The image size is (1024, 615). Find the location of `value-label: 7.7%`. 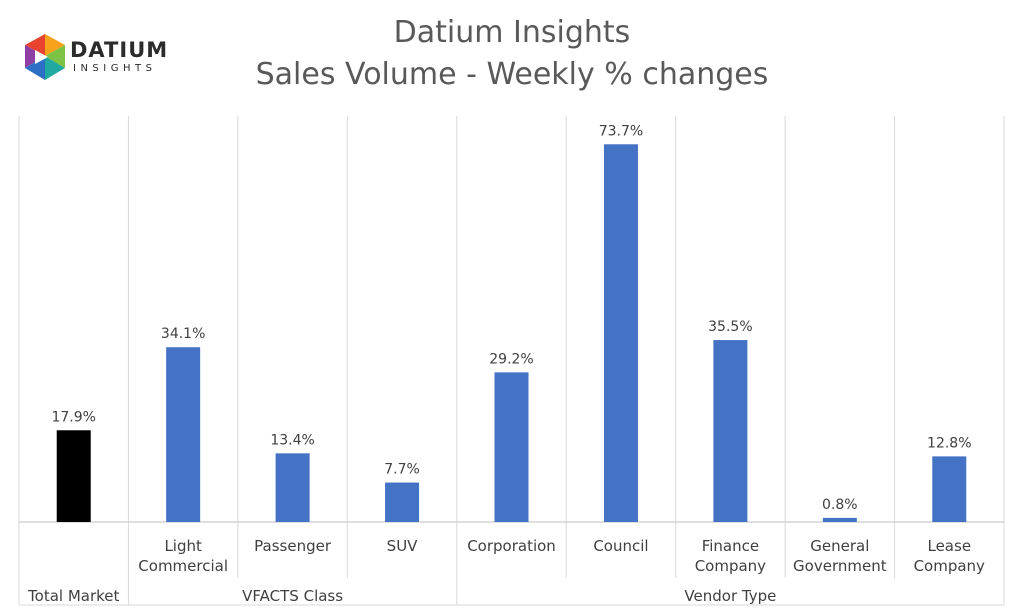

value-label: 7.7% is located at coordinates (402, 470).